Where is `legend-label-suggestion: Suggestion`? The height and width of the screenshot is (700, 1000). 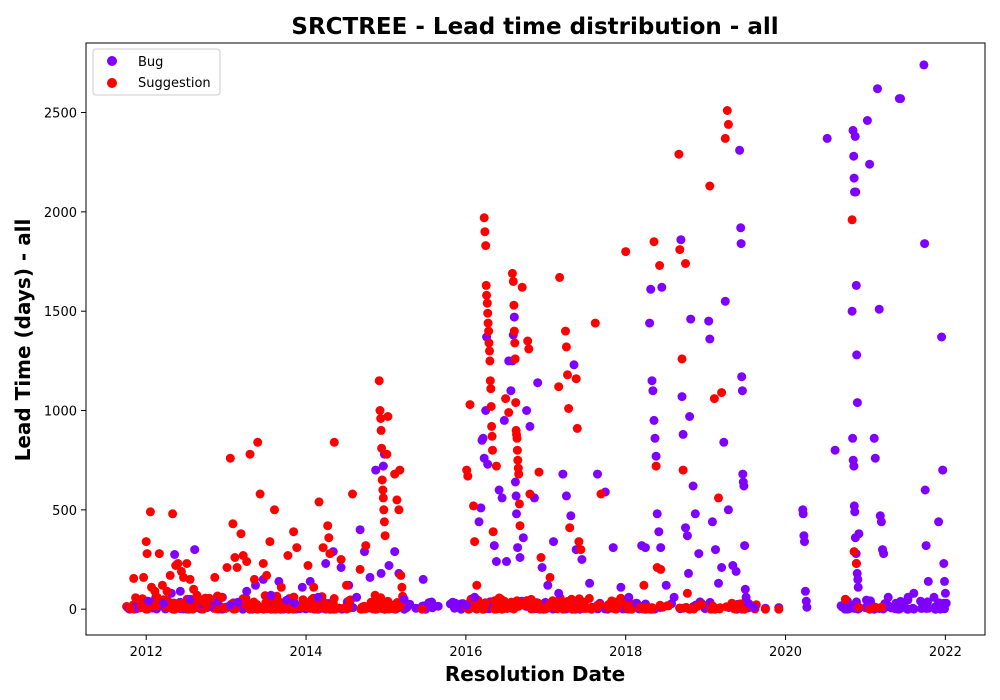 legend-label-suggestion: Suggestion is located at coordinates (174, 83).